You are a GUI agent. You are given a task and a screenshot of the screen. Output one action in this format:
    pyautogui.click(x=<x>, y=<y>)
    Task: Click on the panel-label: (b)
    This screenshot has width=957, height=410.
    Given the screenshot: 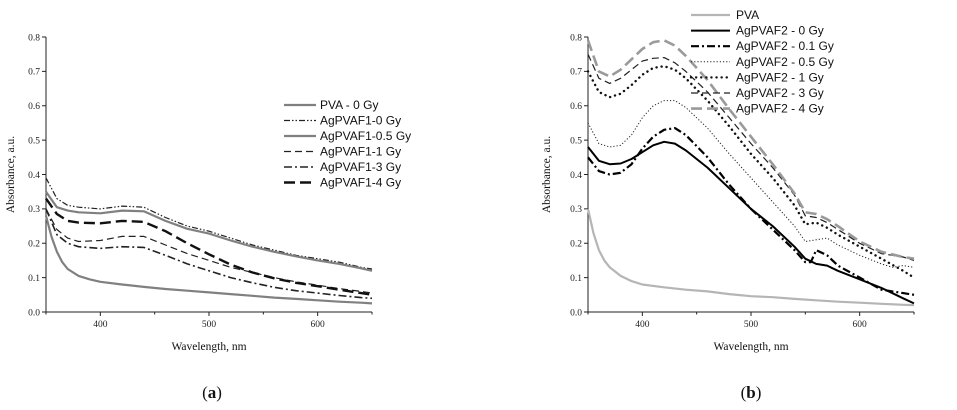 What is the action you would take?
    pyautogui.click(x=751, y=392)
    